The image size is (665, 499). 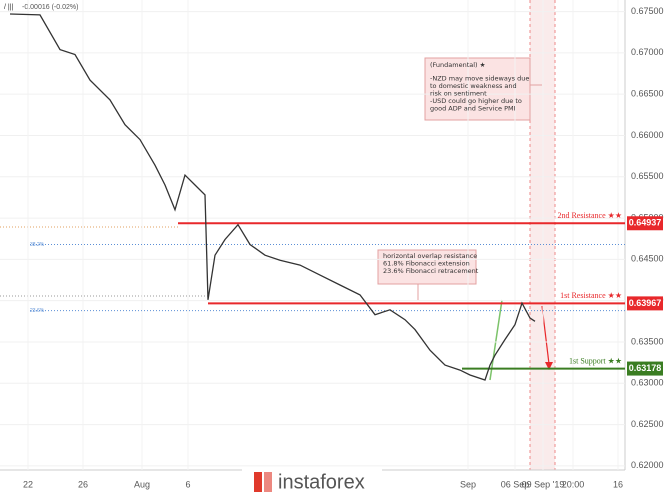 I want to click on note-text: risk on sentiment, so click(x=458, y=94).